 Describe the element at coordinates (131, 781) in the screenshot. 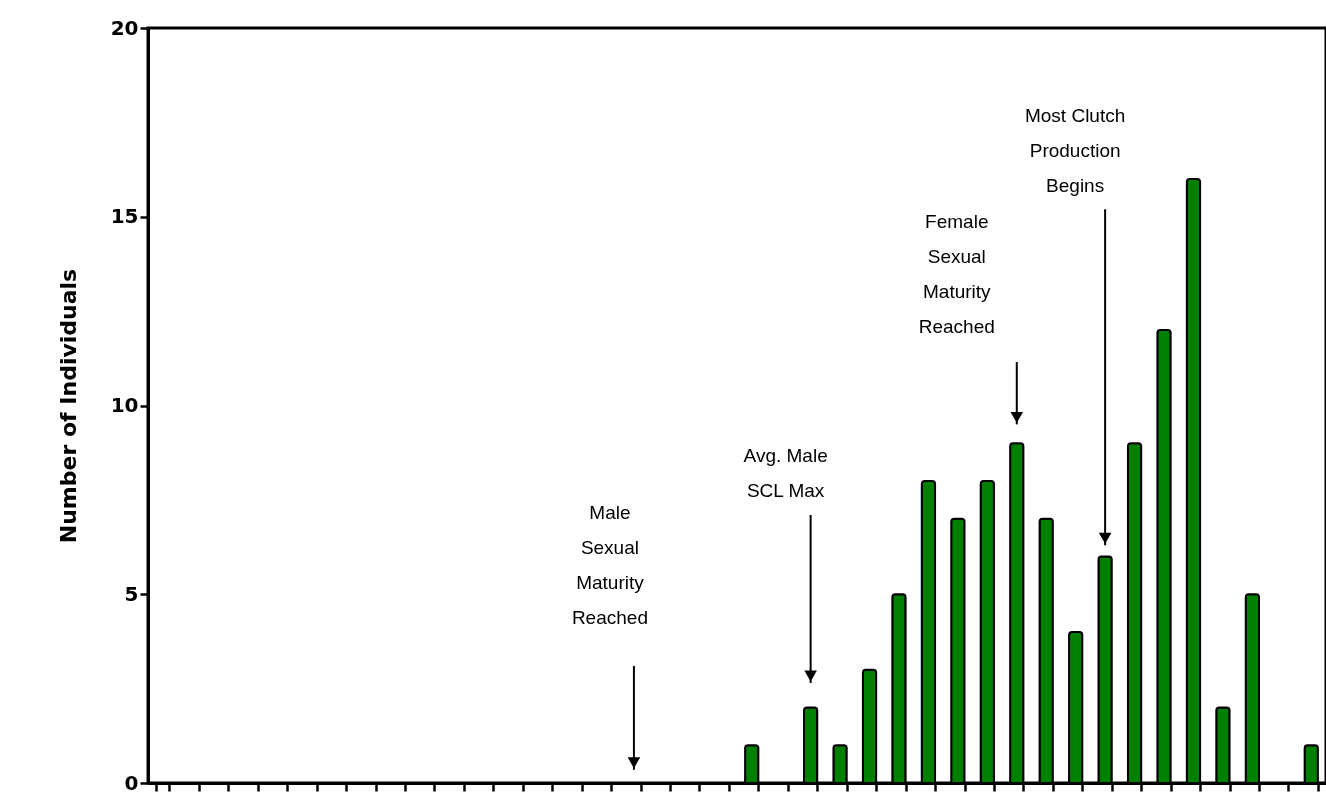

I see `y-tick-label: 0` at that location.